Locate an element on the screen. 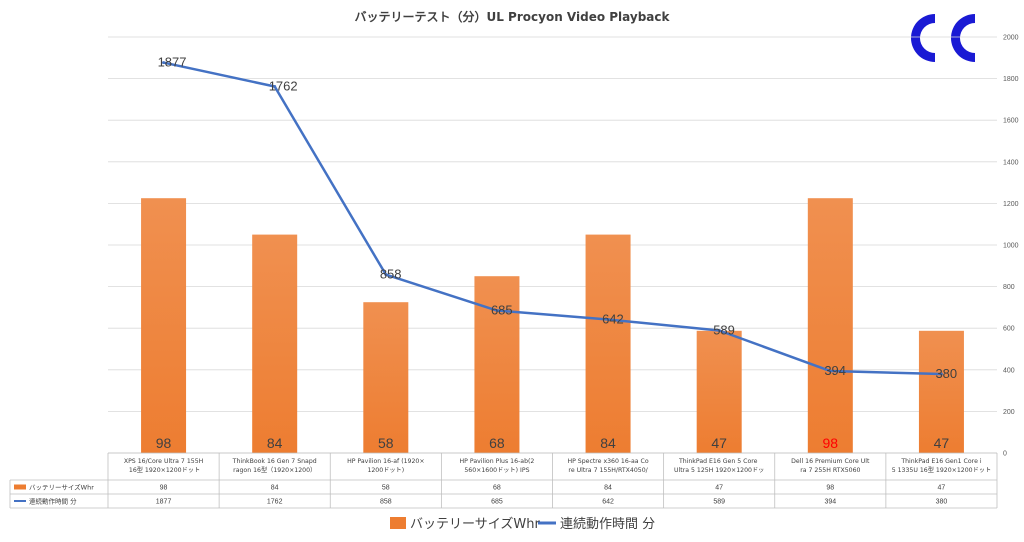 The width and height of the screenshot is (1024, 542). table-cell: 58 is located at coordinates (386, 488).